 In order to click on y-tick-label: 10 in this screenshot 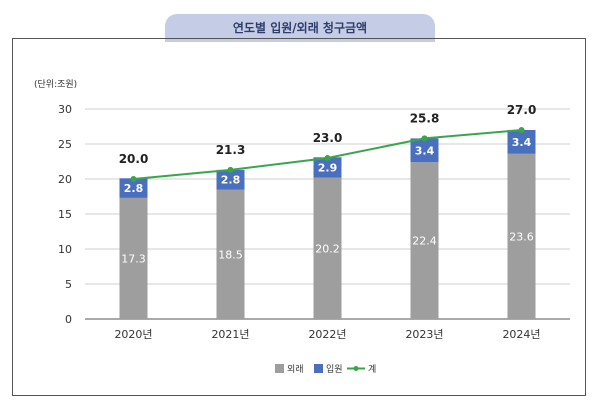, I will do `click(65, 249)`.